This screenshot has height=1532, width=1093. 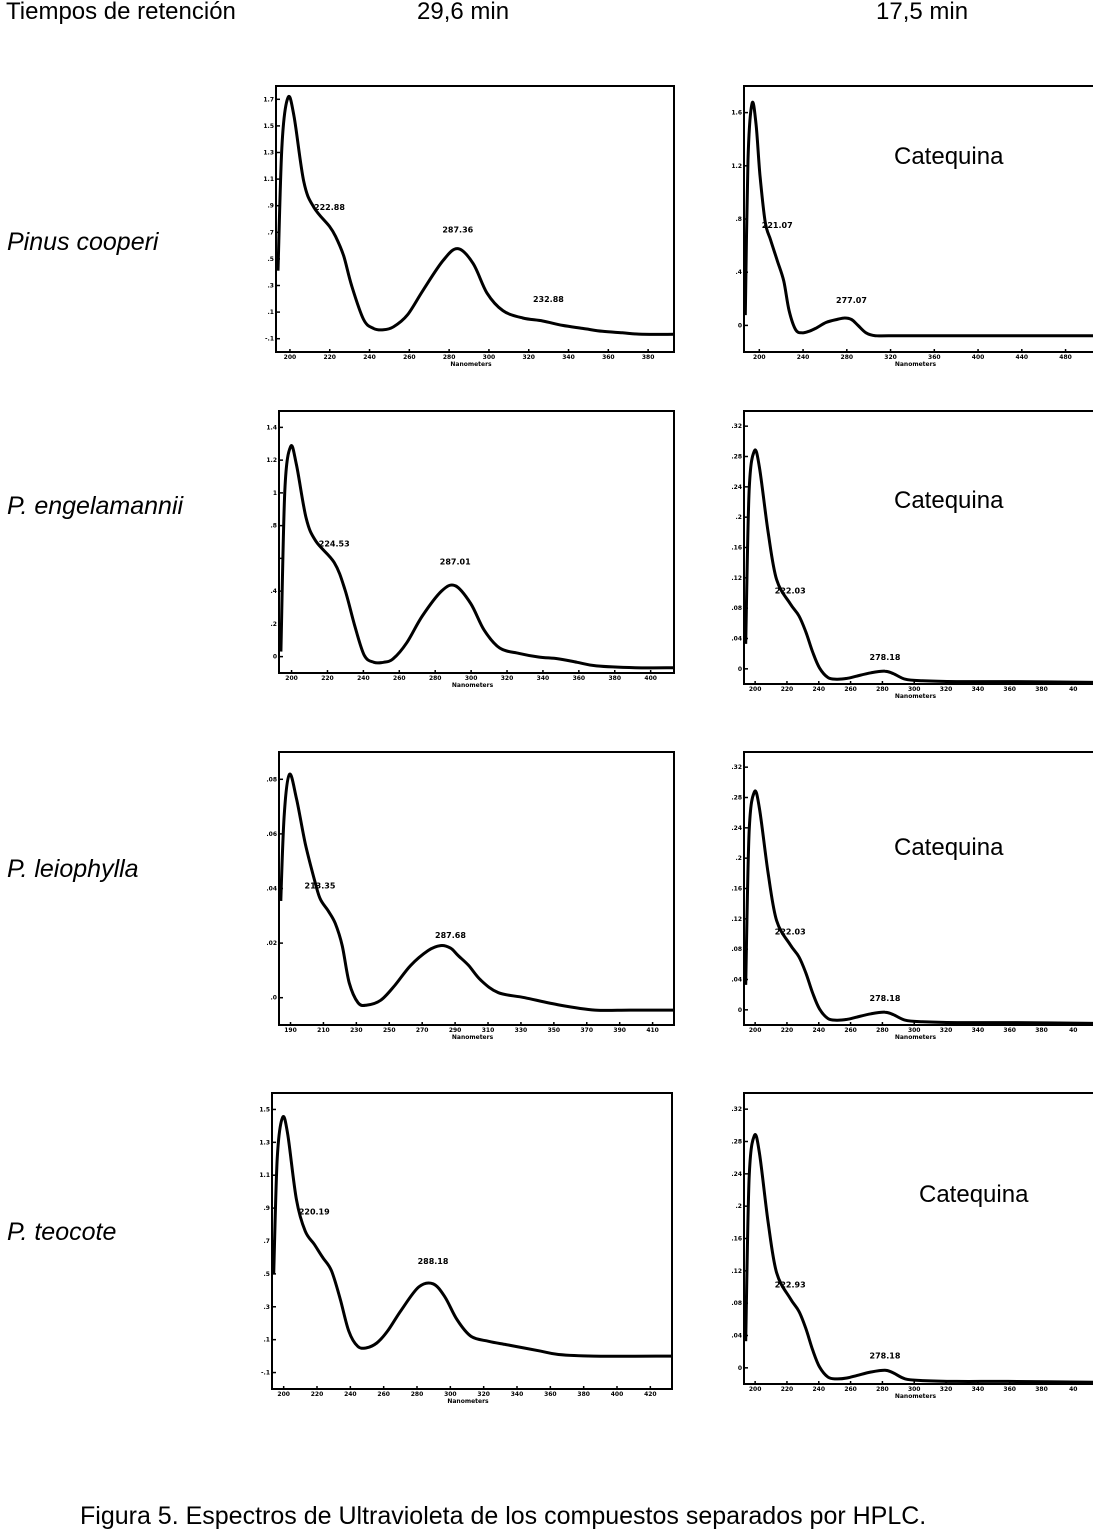 What do you see at coordinates (736, 578) in the screenshot?
I see `y-tick-label: .12` at bounding box center [736, 578].